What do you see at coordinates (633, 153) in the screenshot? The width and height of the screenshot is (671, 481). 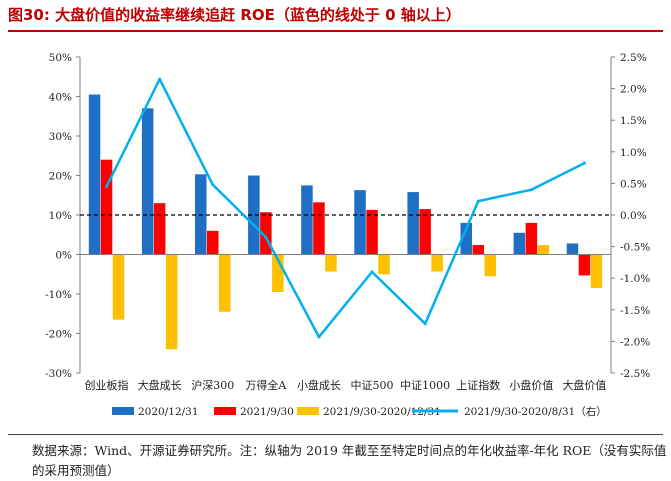 I see `right-tick-label: 1.0%` at bounding box center [633, 153].